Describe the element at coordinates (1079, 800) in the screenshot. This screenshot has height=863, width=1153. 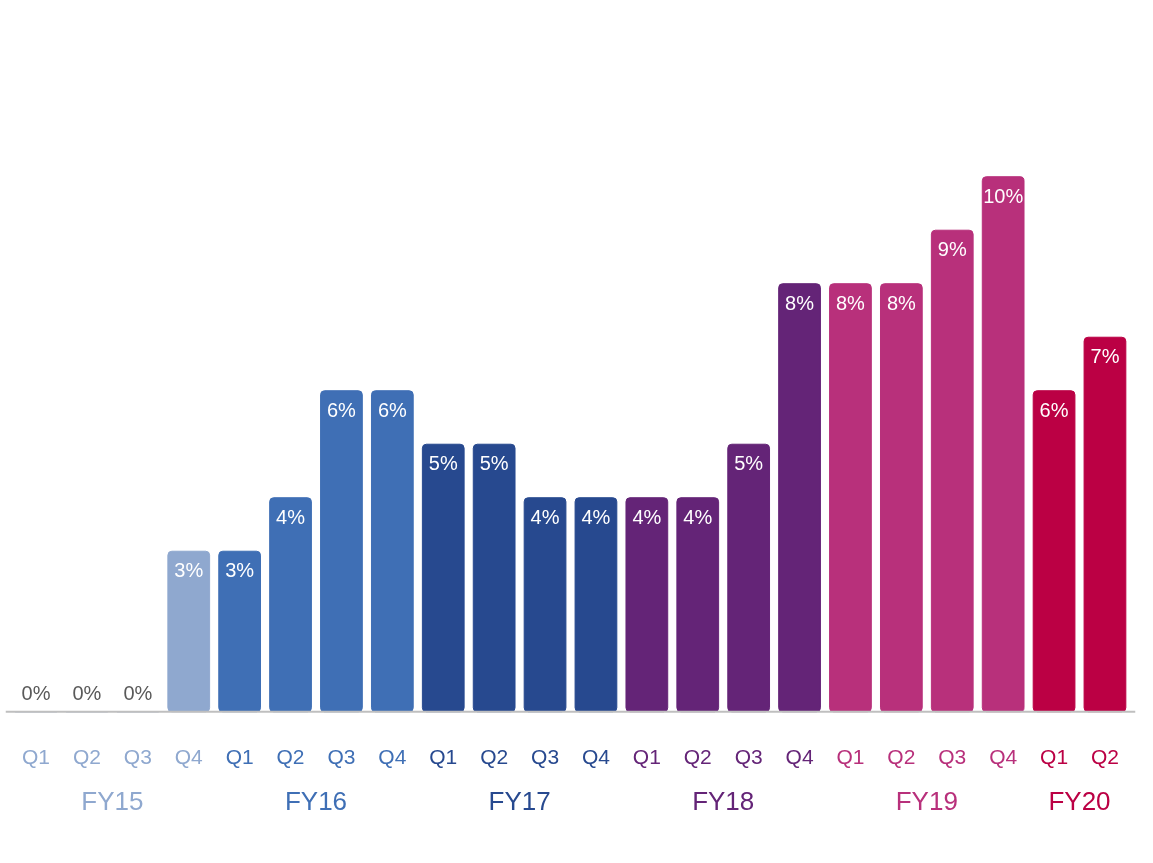
I see `text: FY20` at that location.